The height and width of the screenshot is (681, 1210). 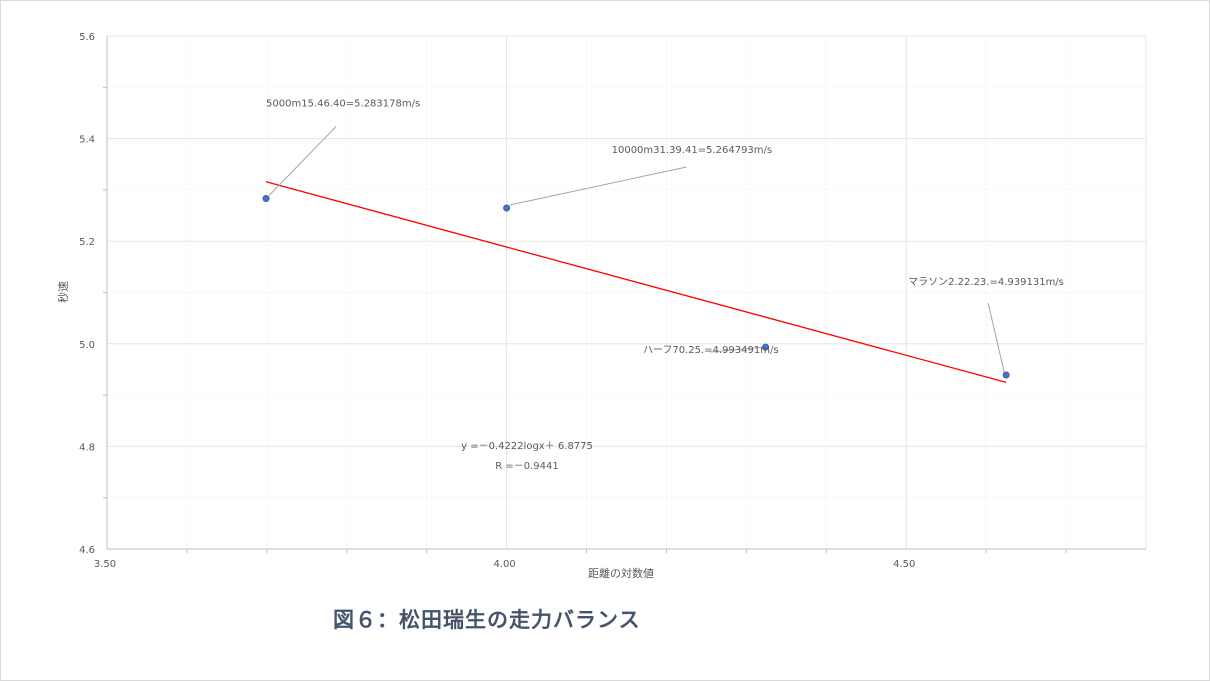 I want to click on y-tick-label: 5.2, so click(x=87, y=242).